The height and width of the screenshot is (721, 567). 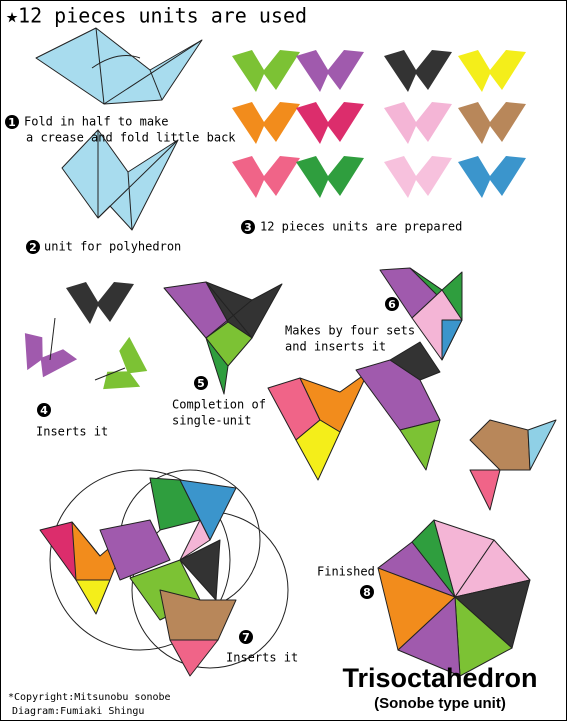 I want to click on step-text: Fold in half to make, so click(x=96, y=122).